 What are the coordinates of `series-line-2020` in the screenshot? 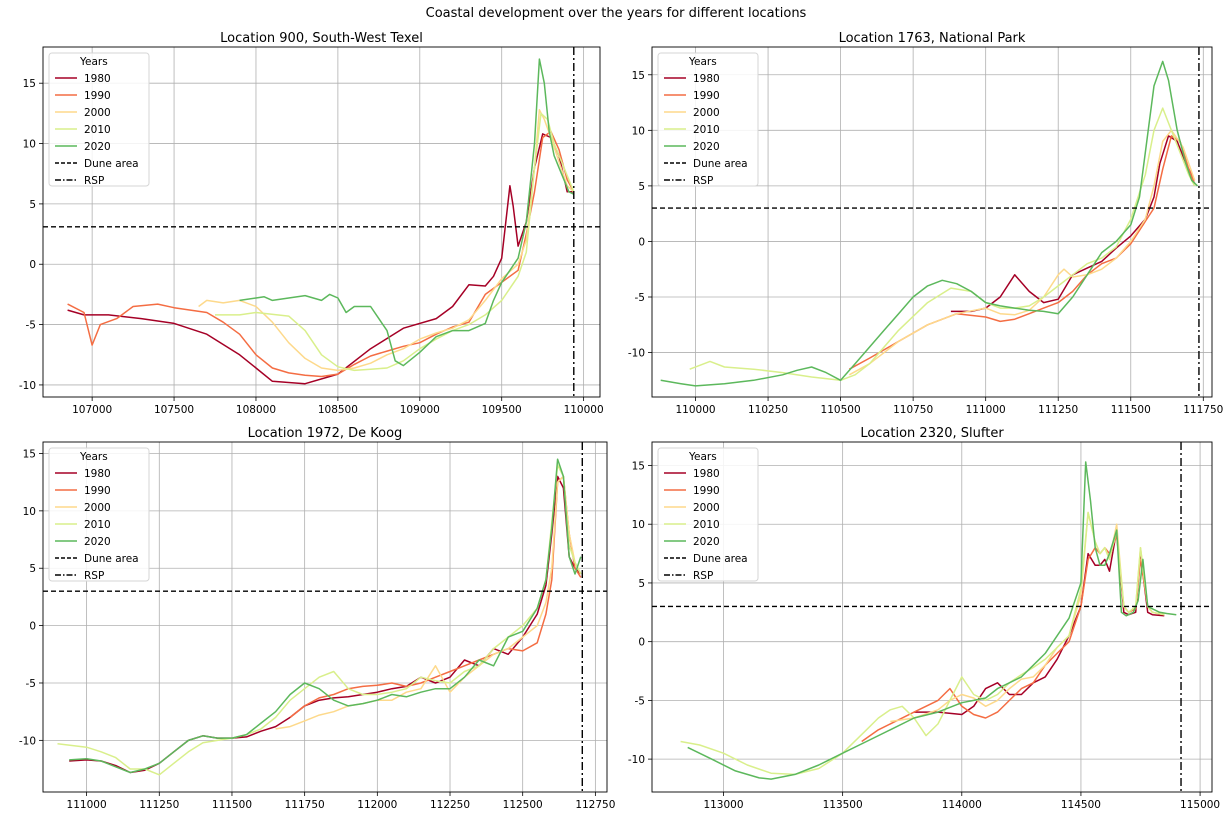 It's located at (407, 212).